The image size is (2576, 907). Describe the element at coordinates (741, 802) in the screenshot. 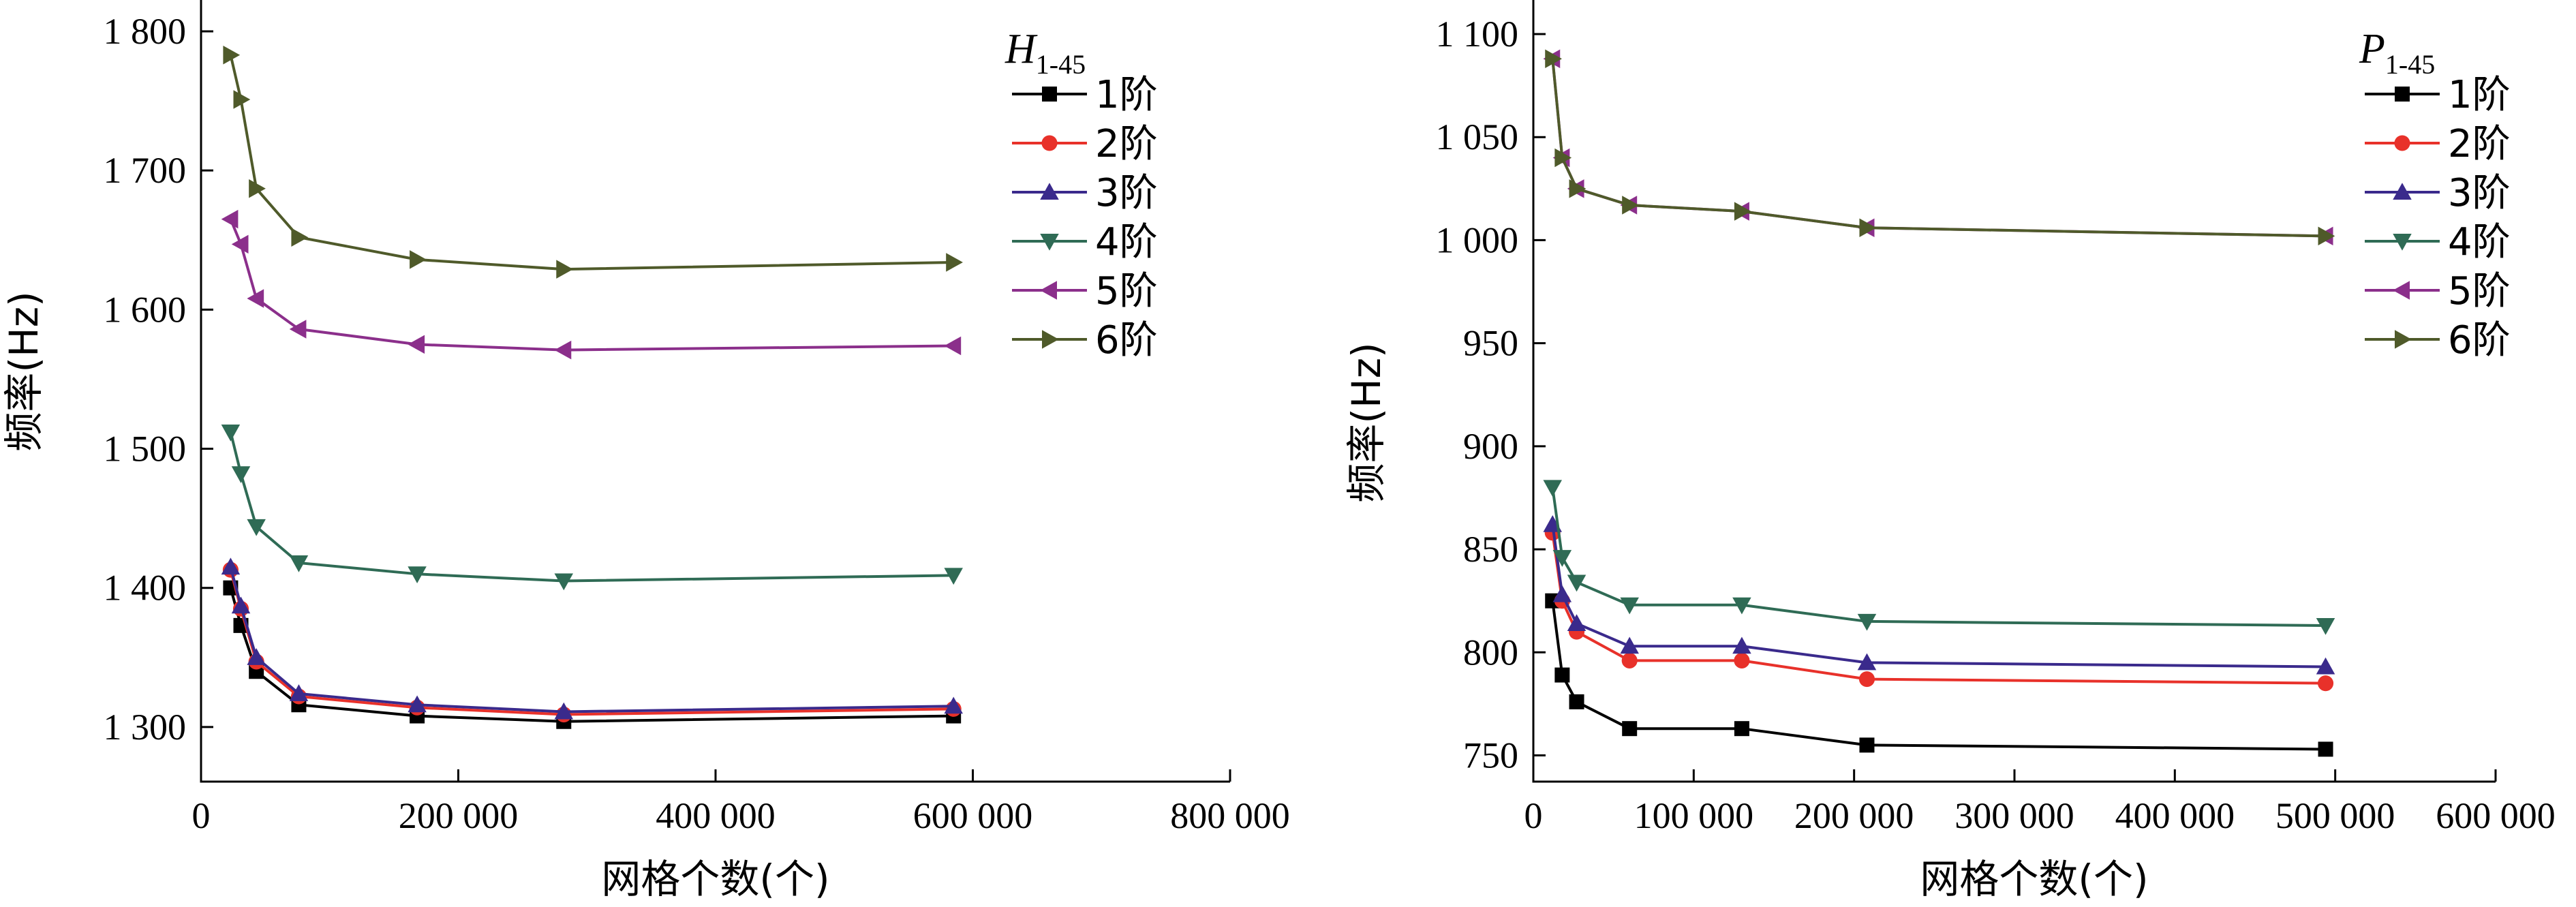

I see `x-axis-h: 0 200 000 400 000 600 000 800 000` at that location.